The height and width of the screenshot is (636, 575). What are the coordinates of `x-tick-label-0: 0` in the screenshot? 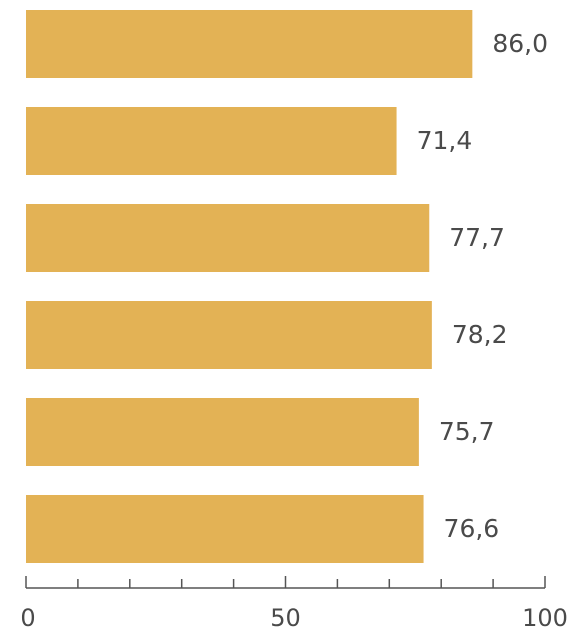 It's located at (27, 618).